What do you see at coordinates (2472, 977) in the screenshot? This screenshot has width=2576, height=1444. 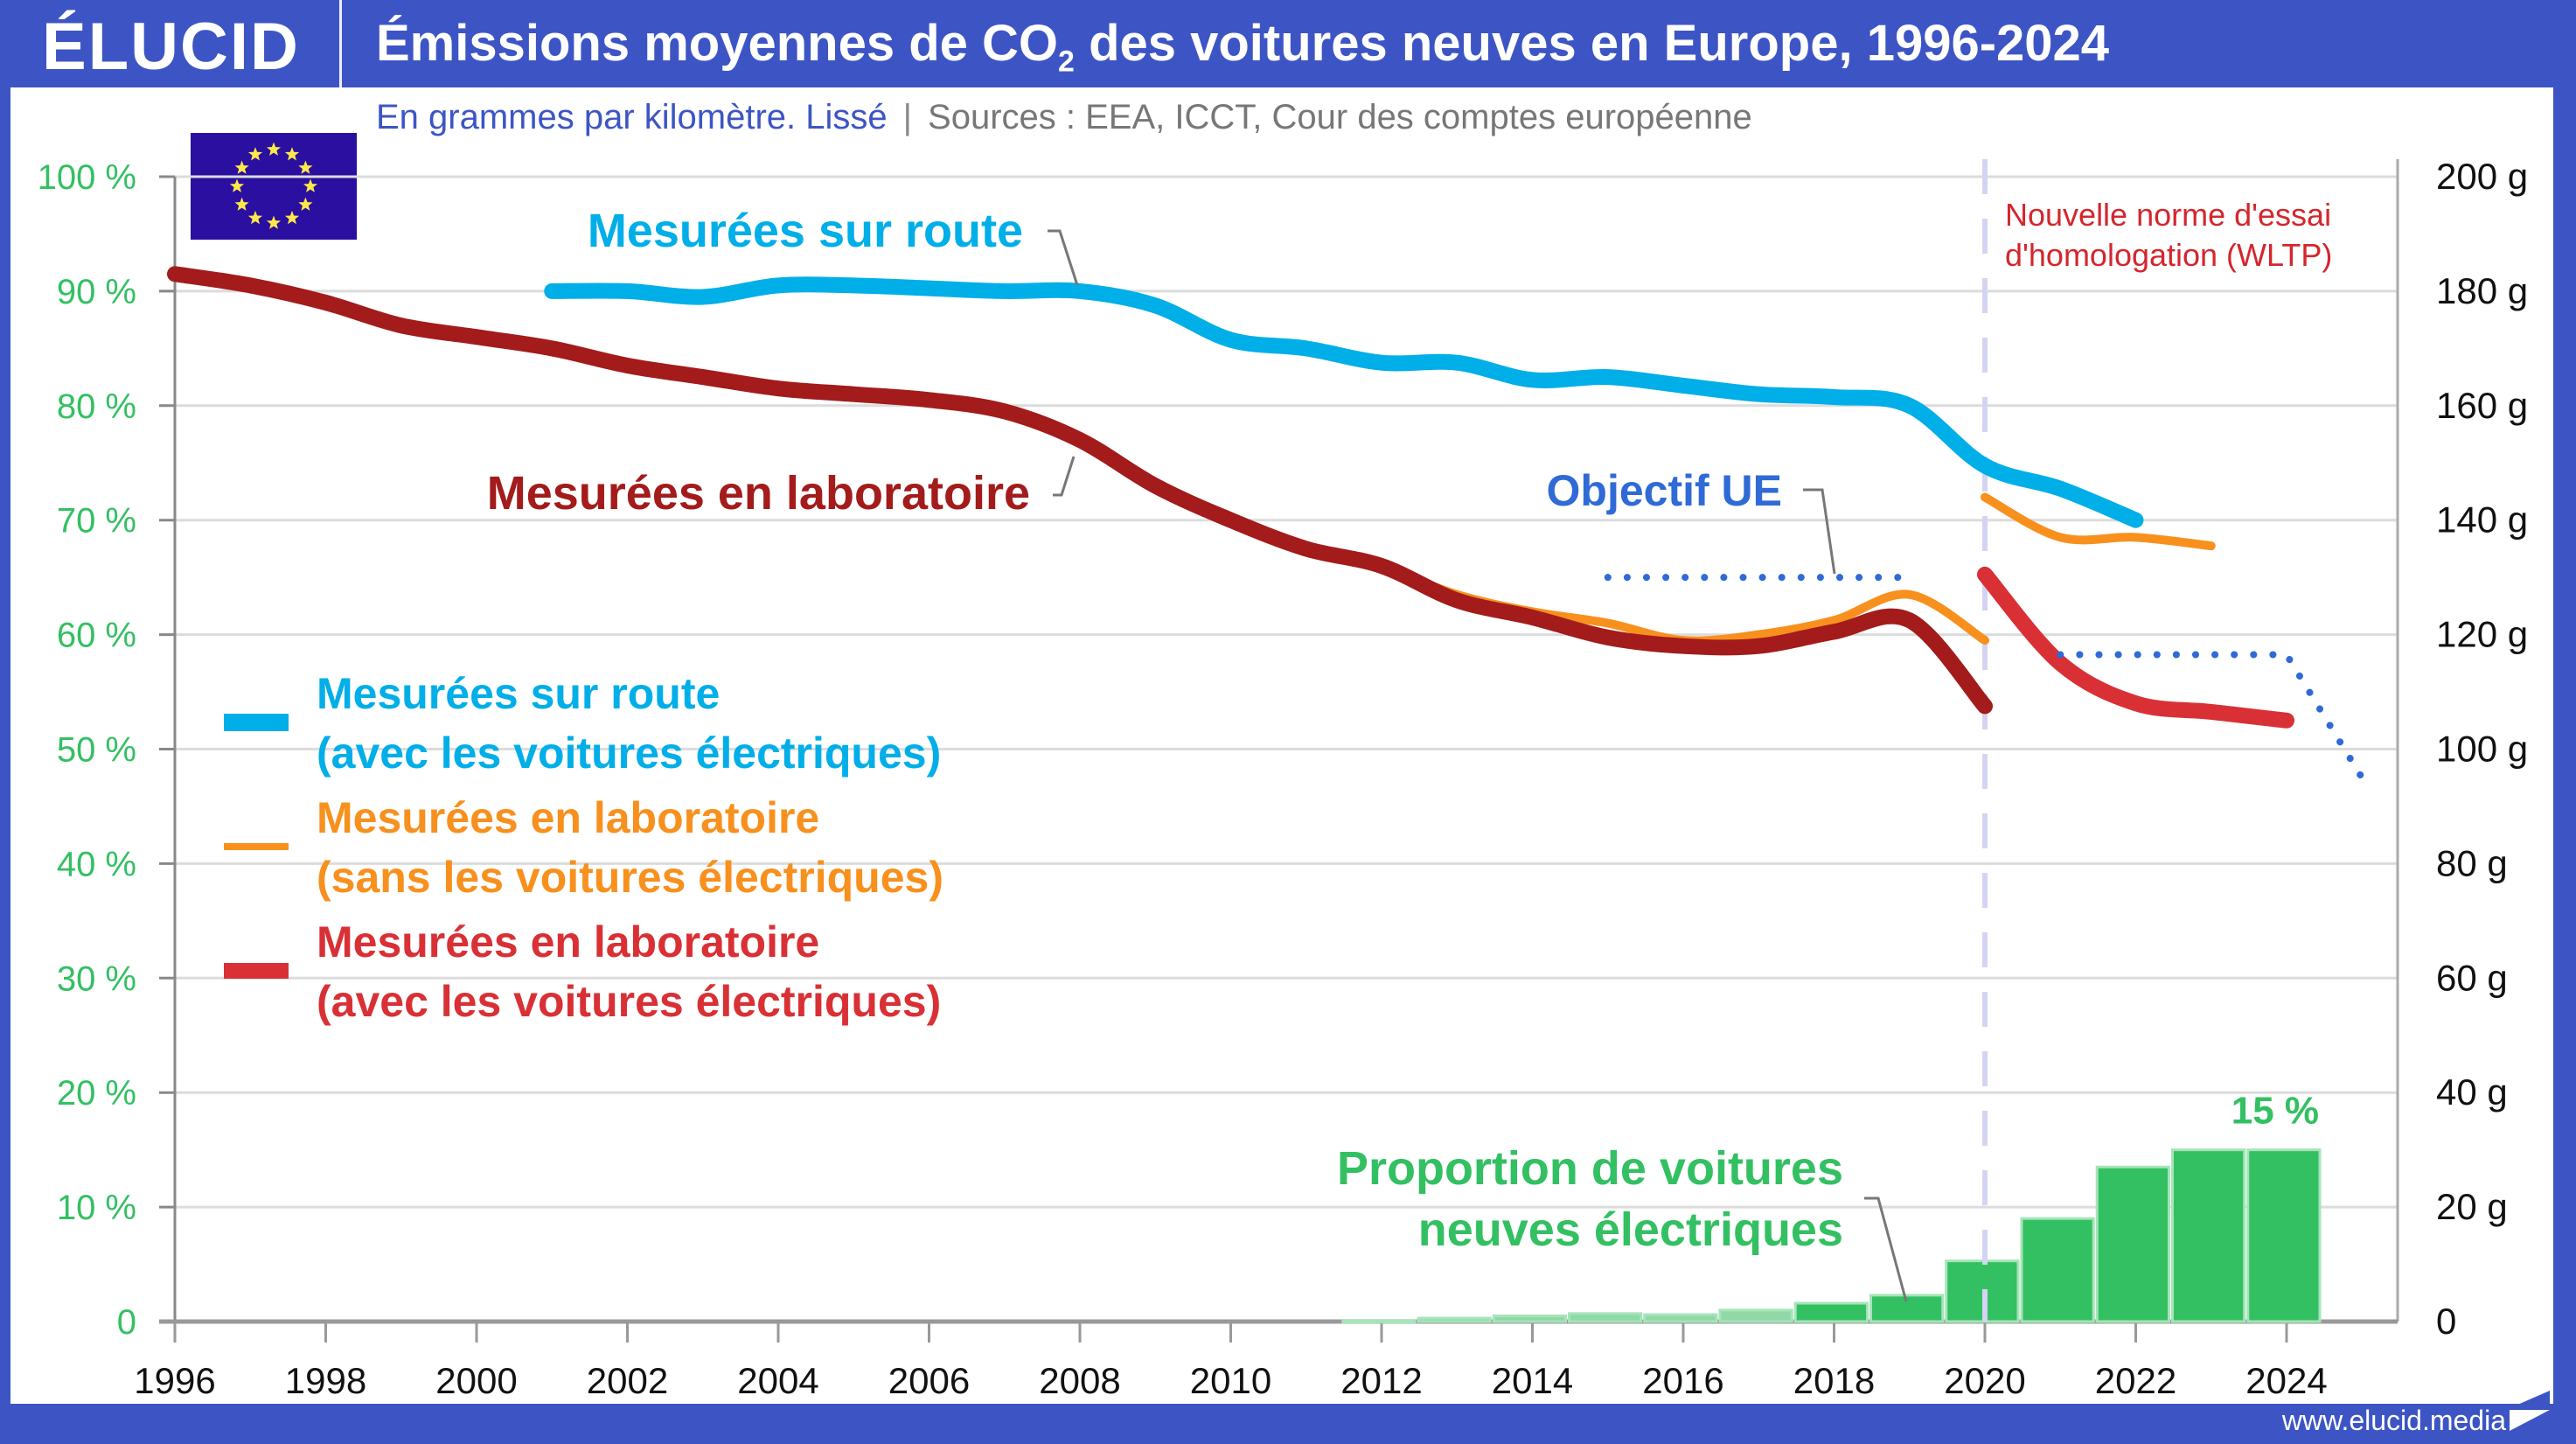 I see `y-right-tick-label: 60 g` at bounding box center [2472, 977].